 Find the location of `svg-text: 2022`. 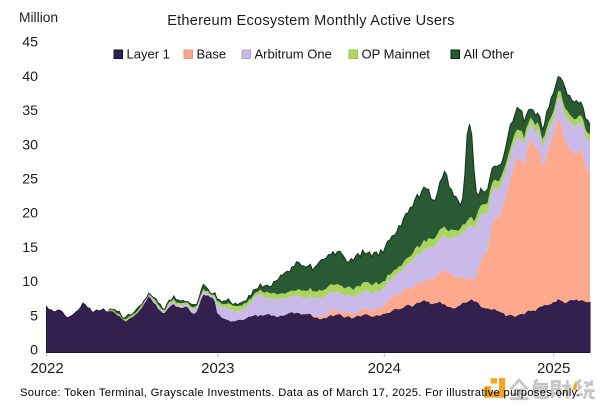

svg-text: 2022 is located at coordinates (46, 368).